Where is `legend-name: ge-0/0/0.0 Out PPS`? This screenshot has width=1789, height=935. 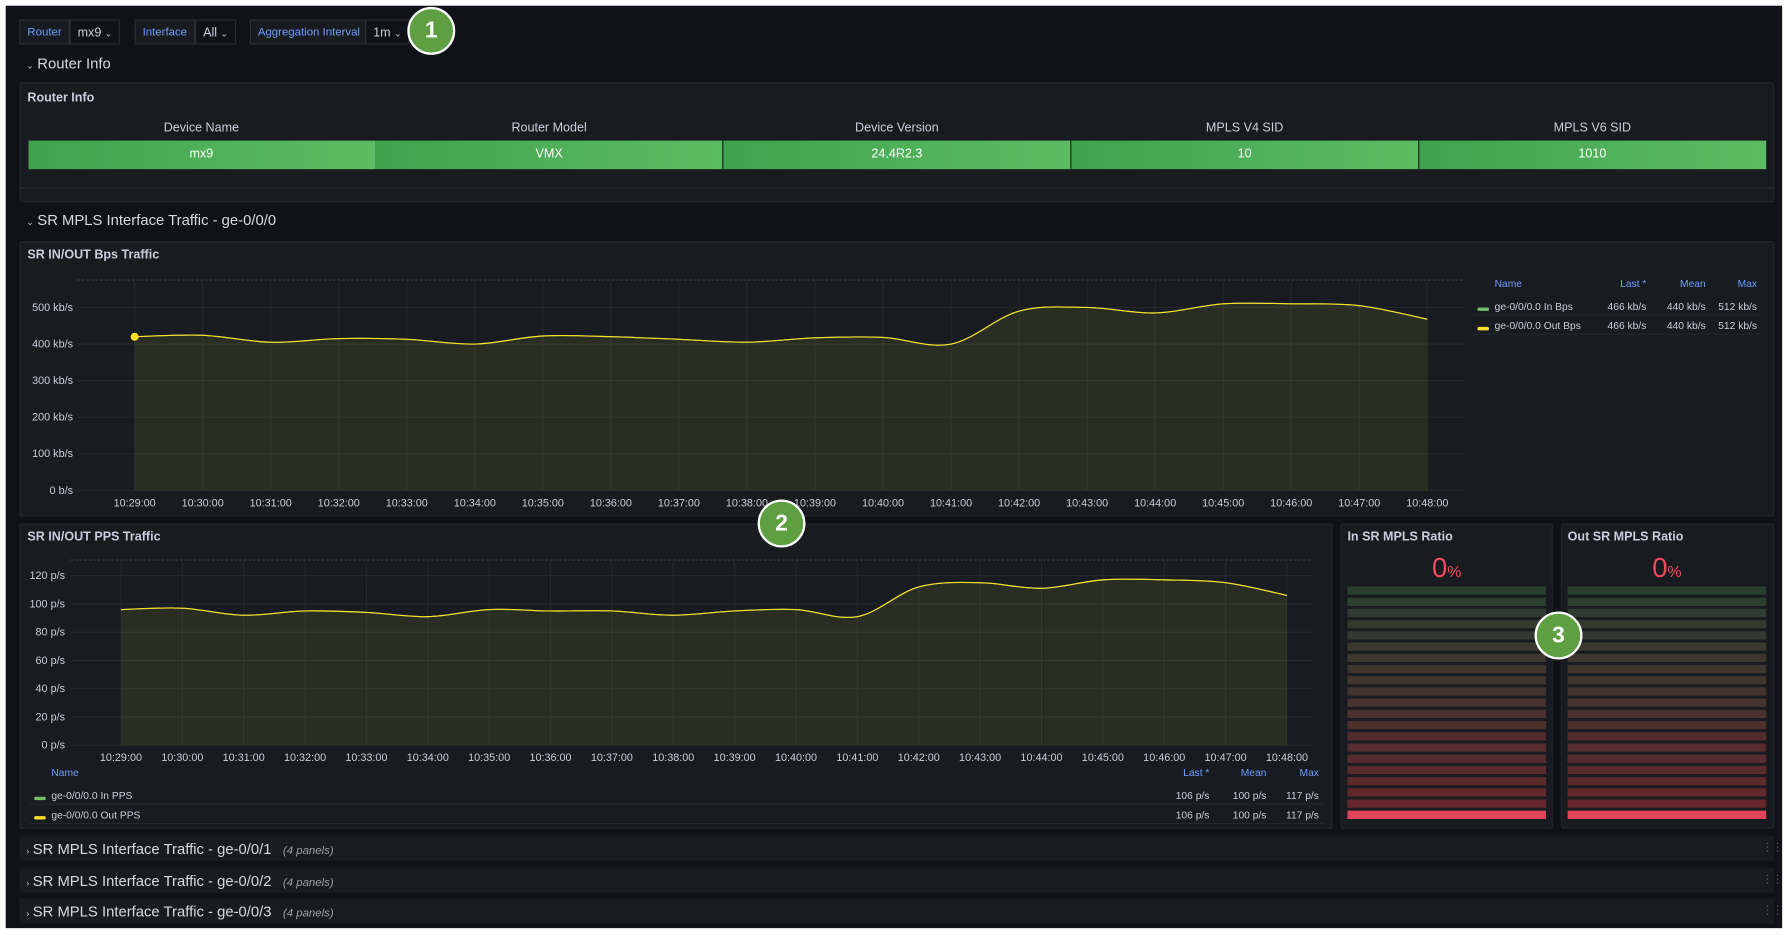 legend-name: ge-0/0/0.0 Out PPS is located at coordinates (96, 815).